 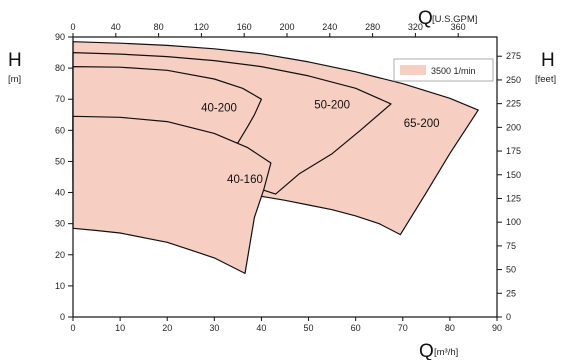 What do you see at coordinates (159, 27) in the screenshot?
I see `x2-tick-label: 80` at bounding box center [159, 27].